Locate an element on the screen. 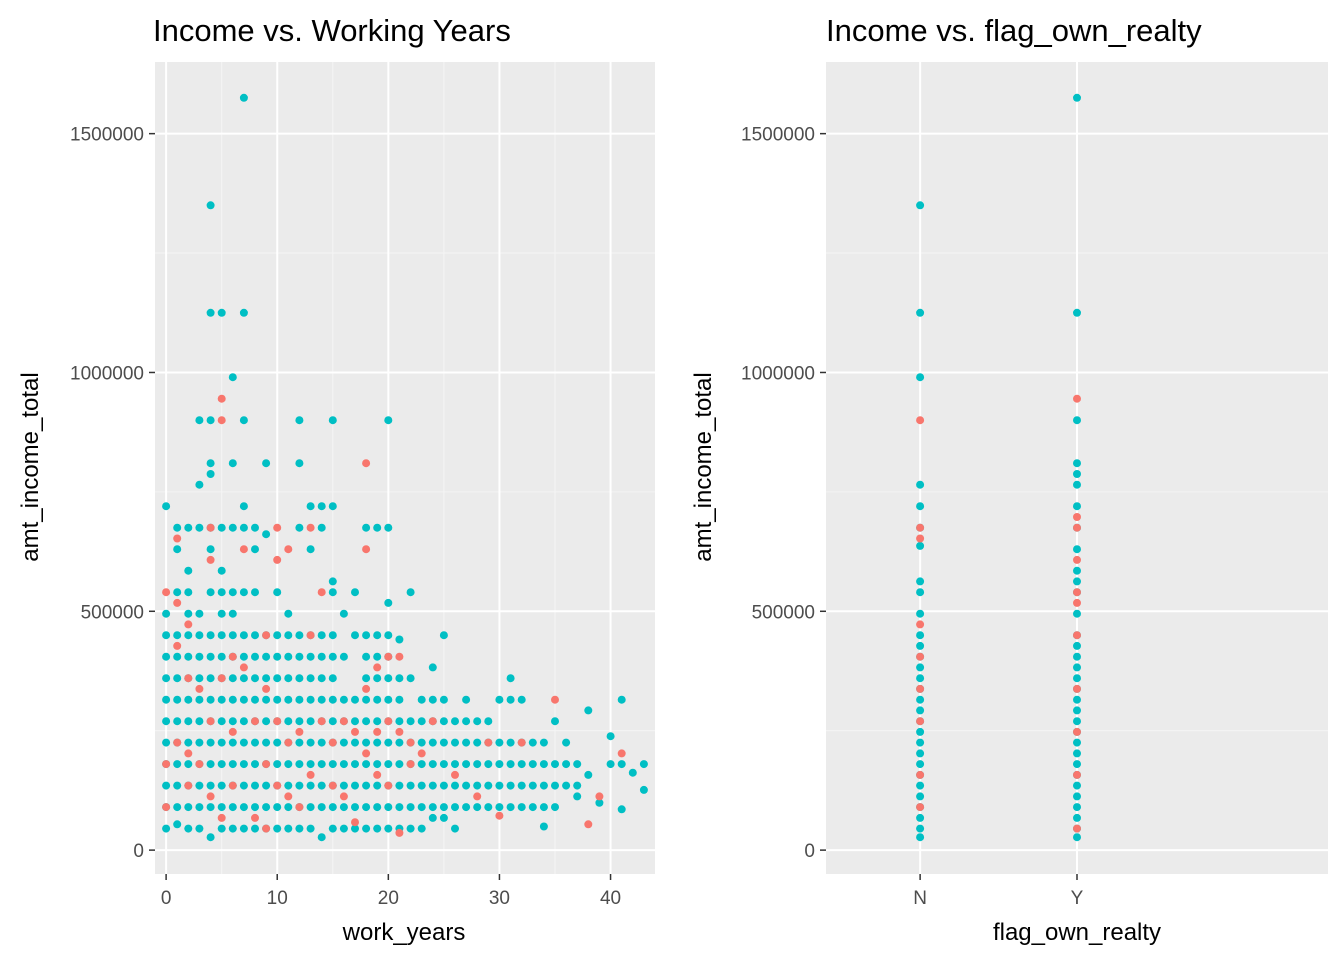 The height and width of the screenshot is (960, 1344). x-tick-label: 20 is located at coordinates (388, 898).